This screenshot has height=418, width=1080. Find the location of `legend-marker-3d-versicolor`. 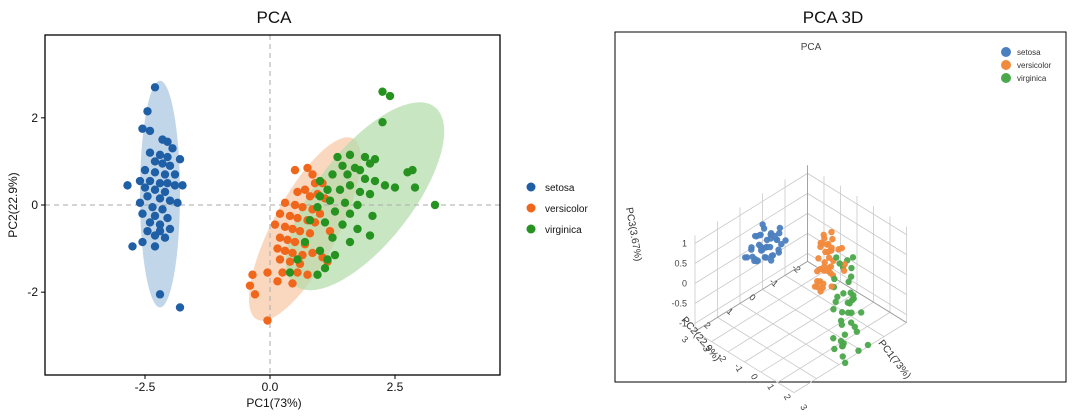

legend-marker-3d-versicolor is located at coordinates (1006, 65).